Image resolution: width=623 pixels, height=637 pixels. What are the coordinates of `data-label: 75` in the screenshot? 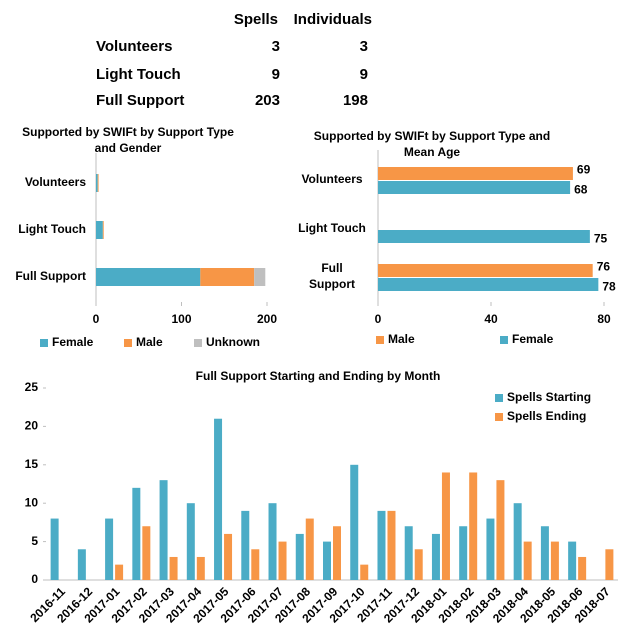 It's located at (601, 239).